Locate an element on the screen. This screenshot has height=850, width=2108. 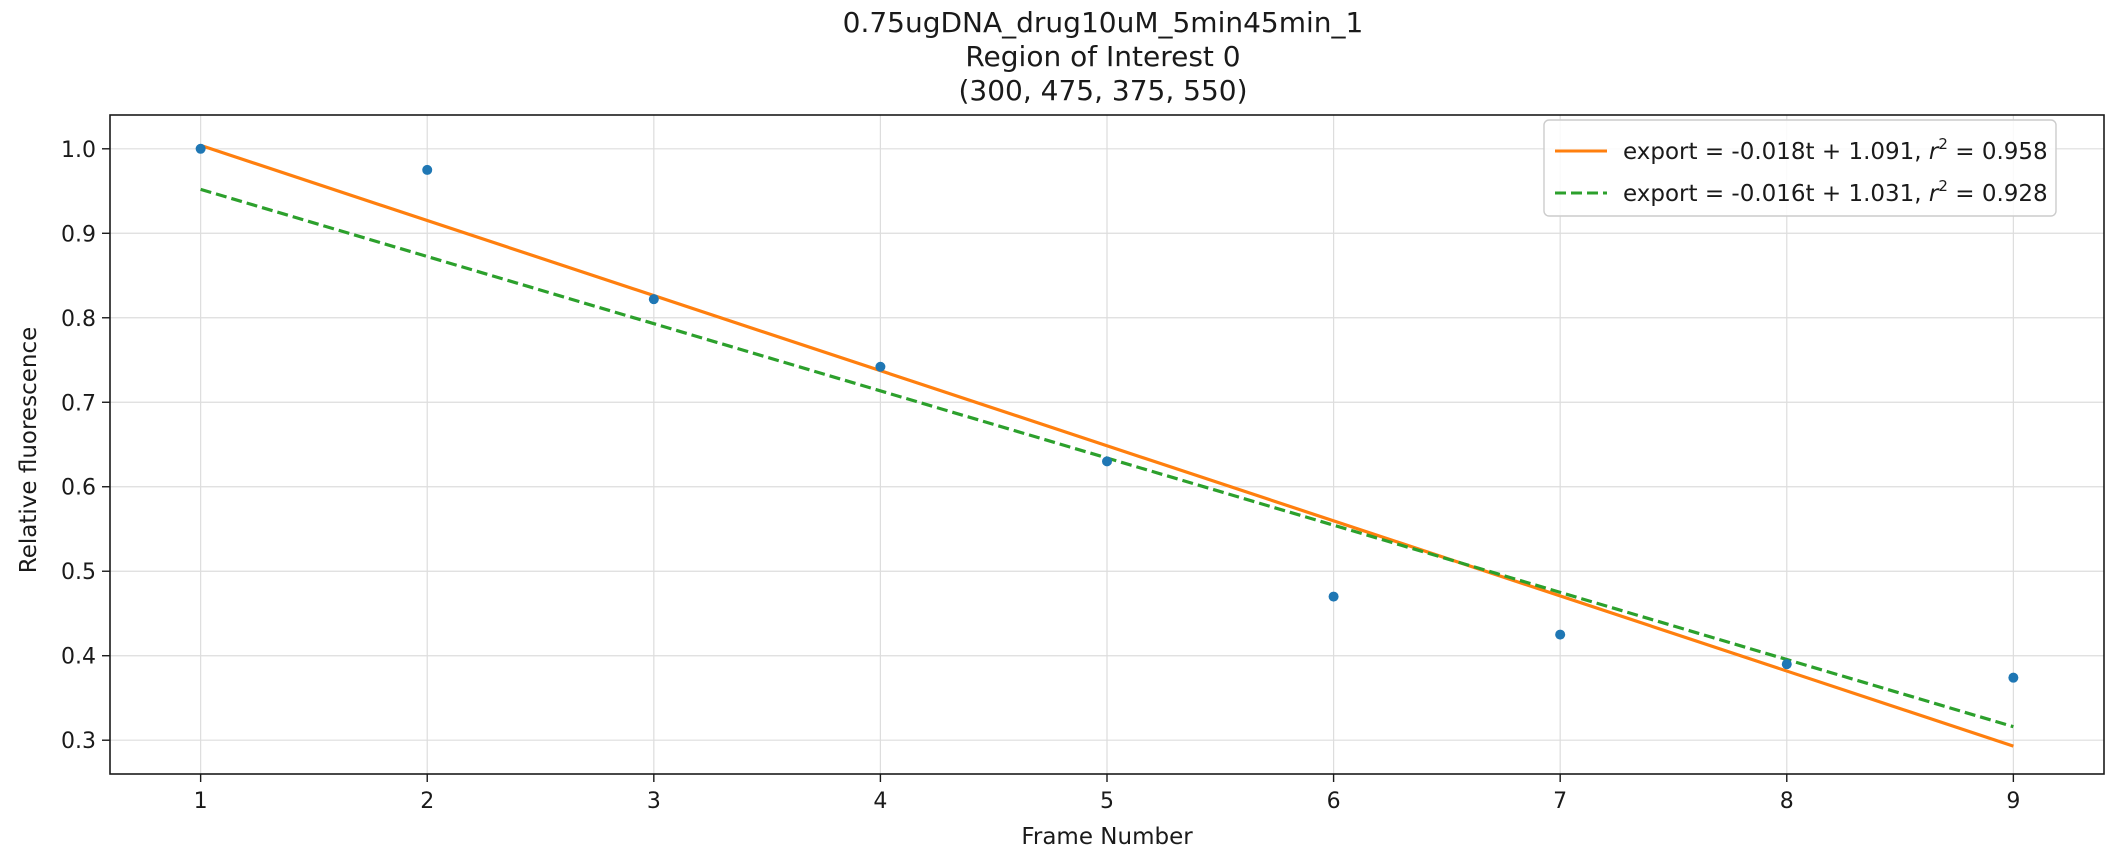
x-tick-label: 9 is located at coordinates (2013, 801).